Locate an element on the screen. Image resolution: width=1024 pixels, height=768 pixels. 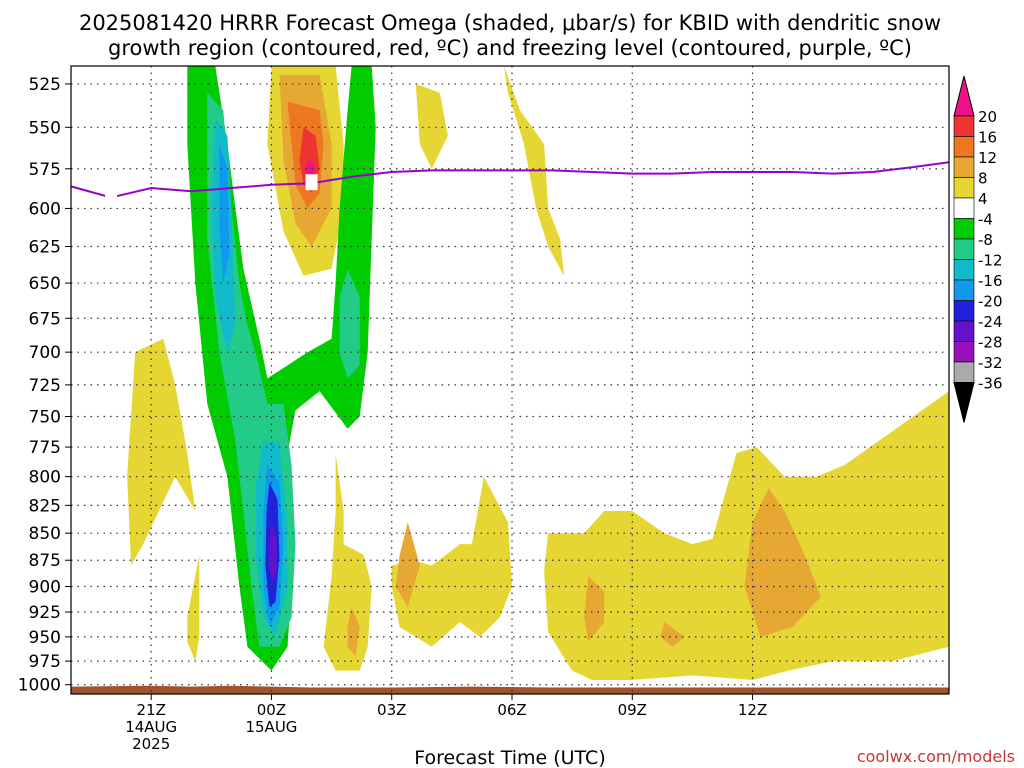
y-tick-label-600: 600 is located at coordinates (45, 209).